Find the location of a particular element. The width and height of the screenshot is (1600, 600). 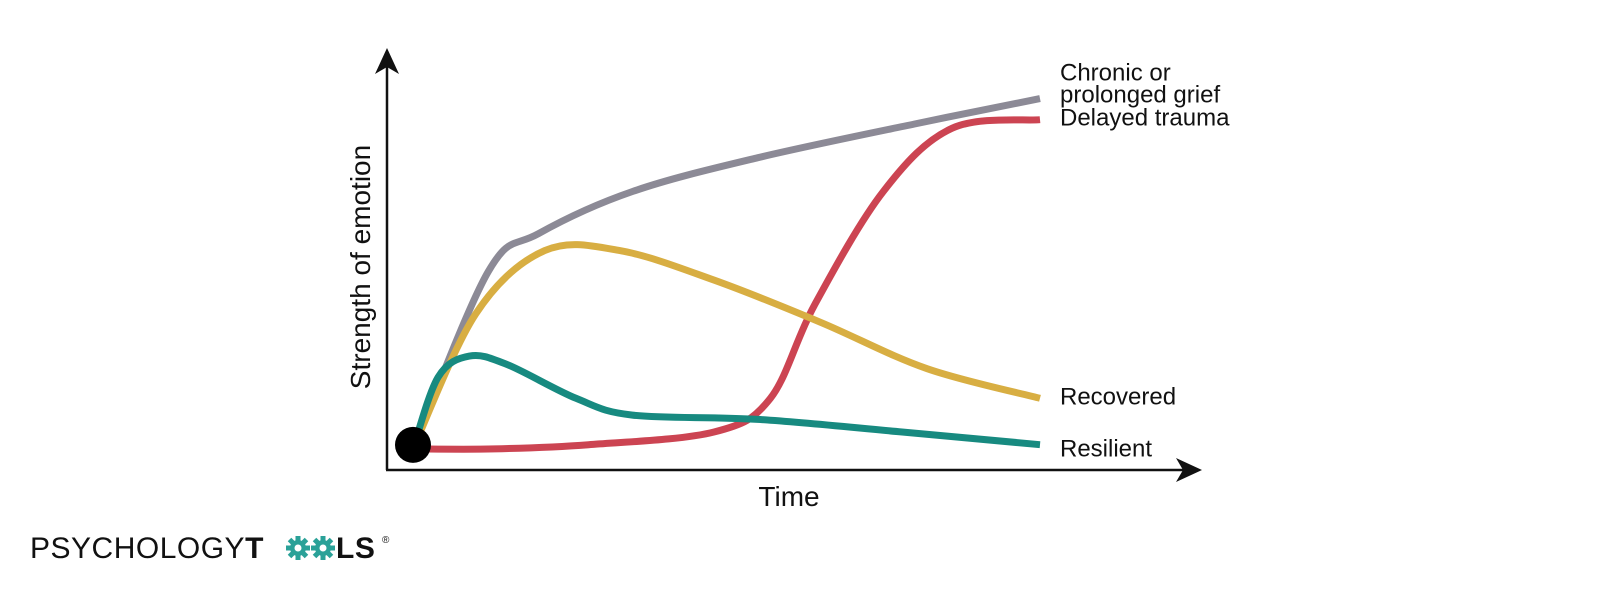

x-axis-title: Time is located at coordinates (788, 496).